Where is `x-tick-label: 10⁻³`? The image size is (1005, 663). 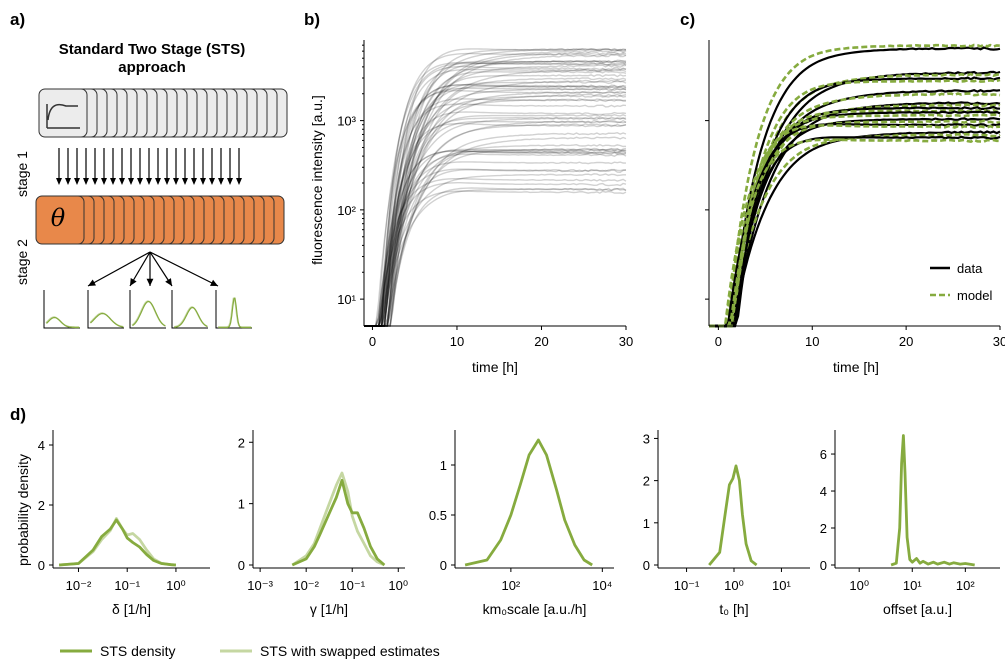
x-tick-label: 10⁻³ is located at coordinates (260, 585).